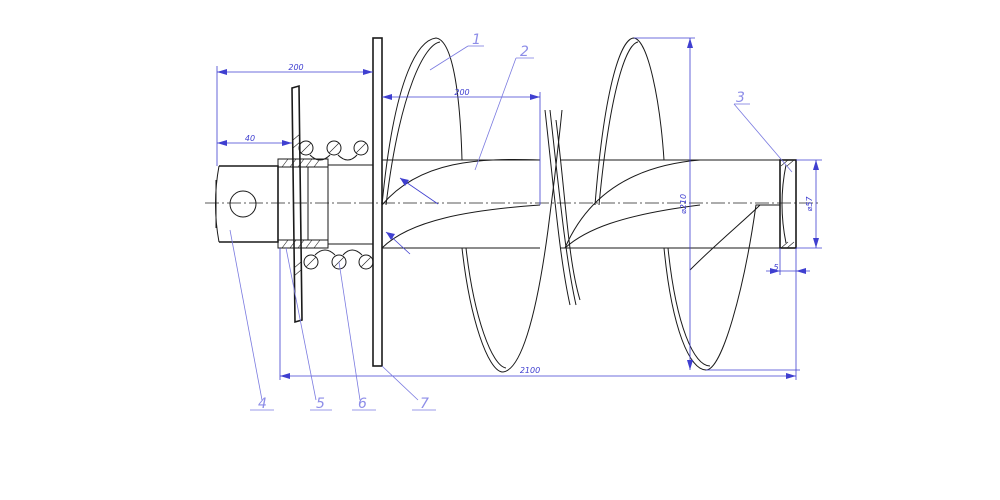 This screenshot has height=500, width=1000. I want to click on end-diameter-label: ⌀57, so click(809, 204).